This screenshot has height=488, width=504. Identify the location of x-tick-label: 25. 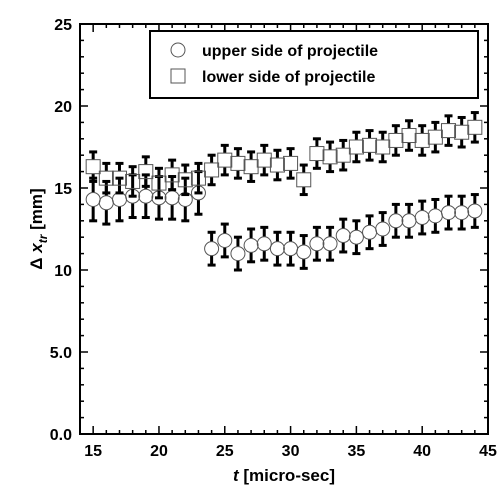
(225, 451).